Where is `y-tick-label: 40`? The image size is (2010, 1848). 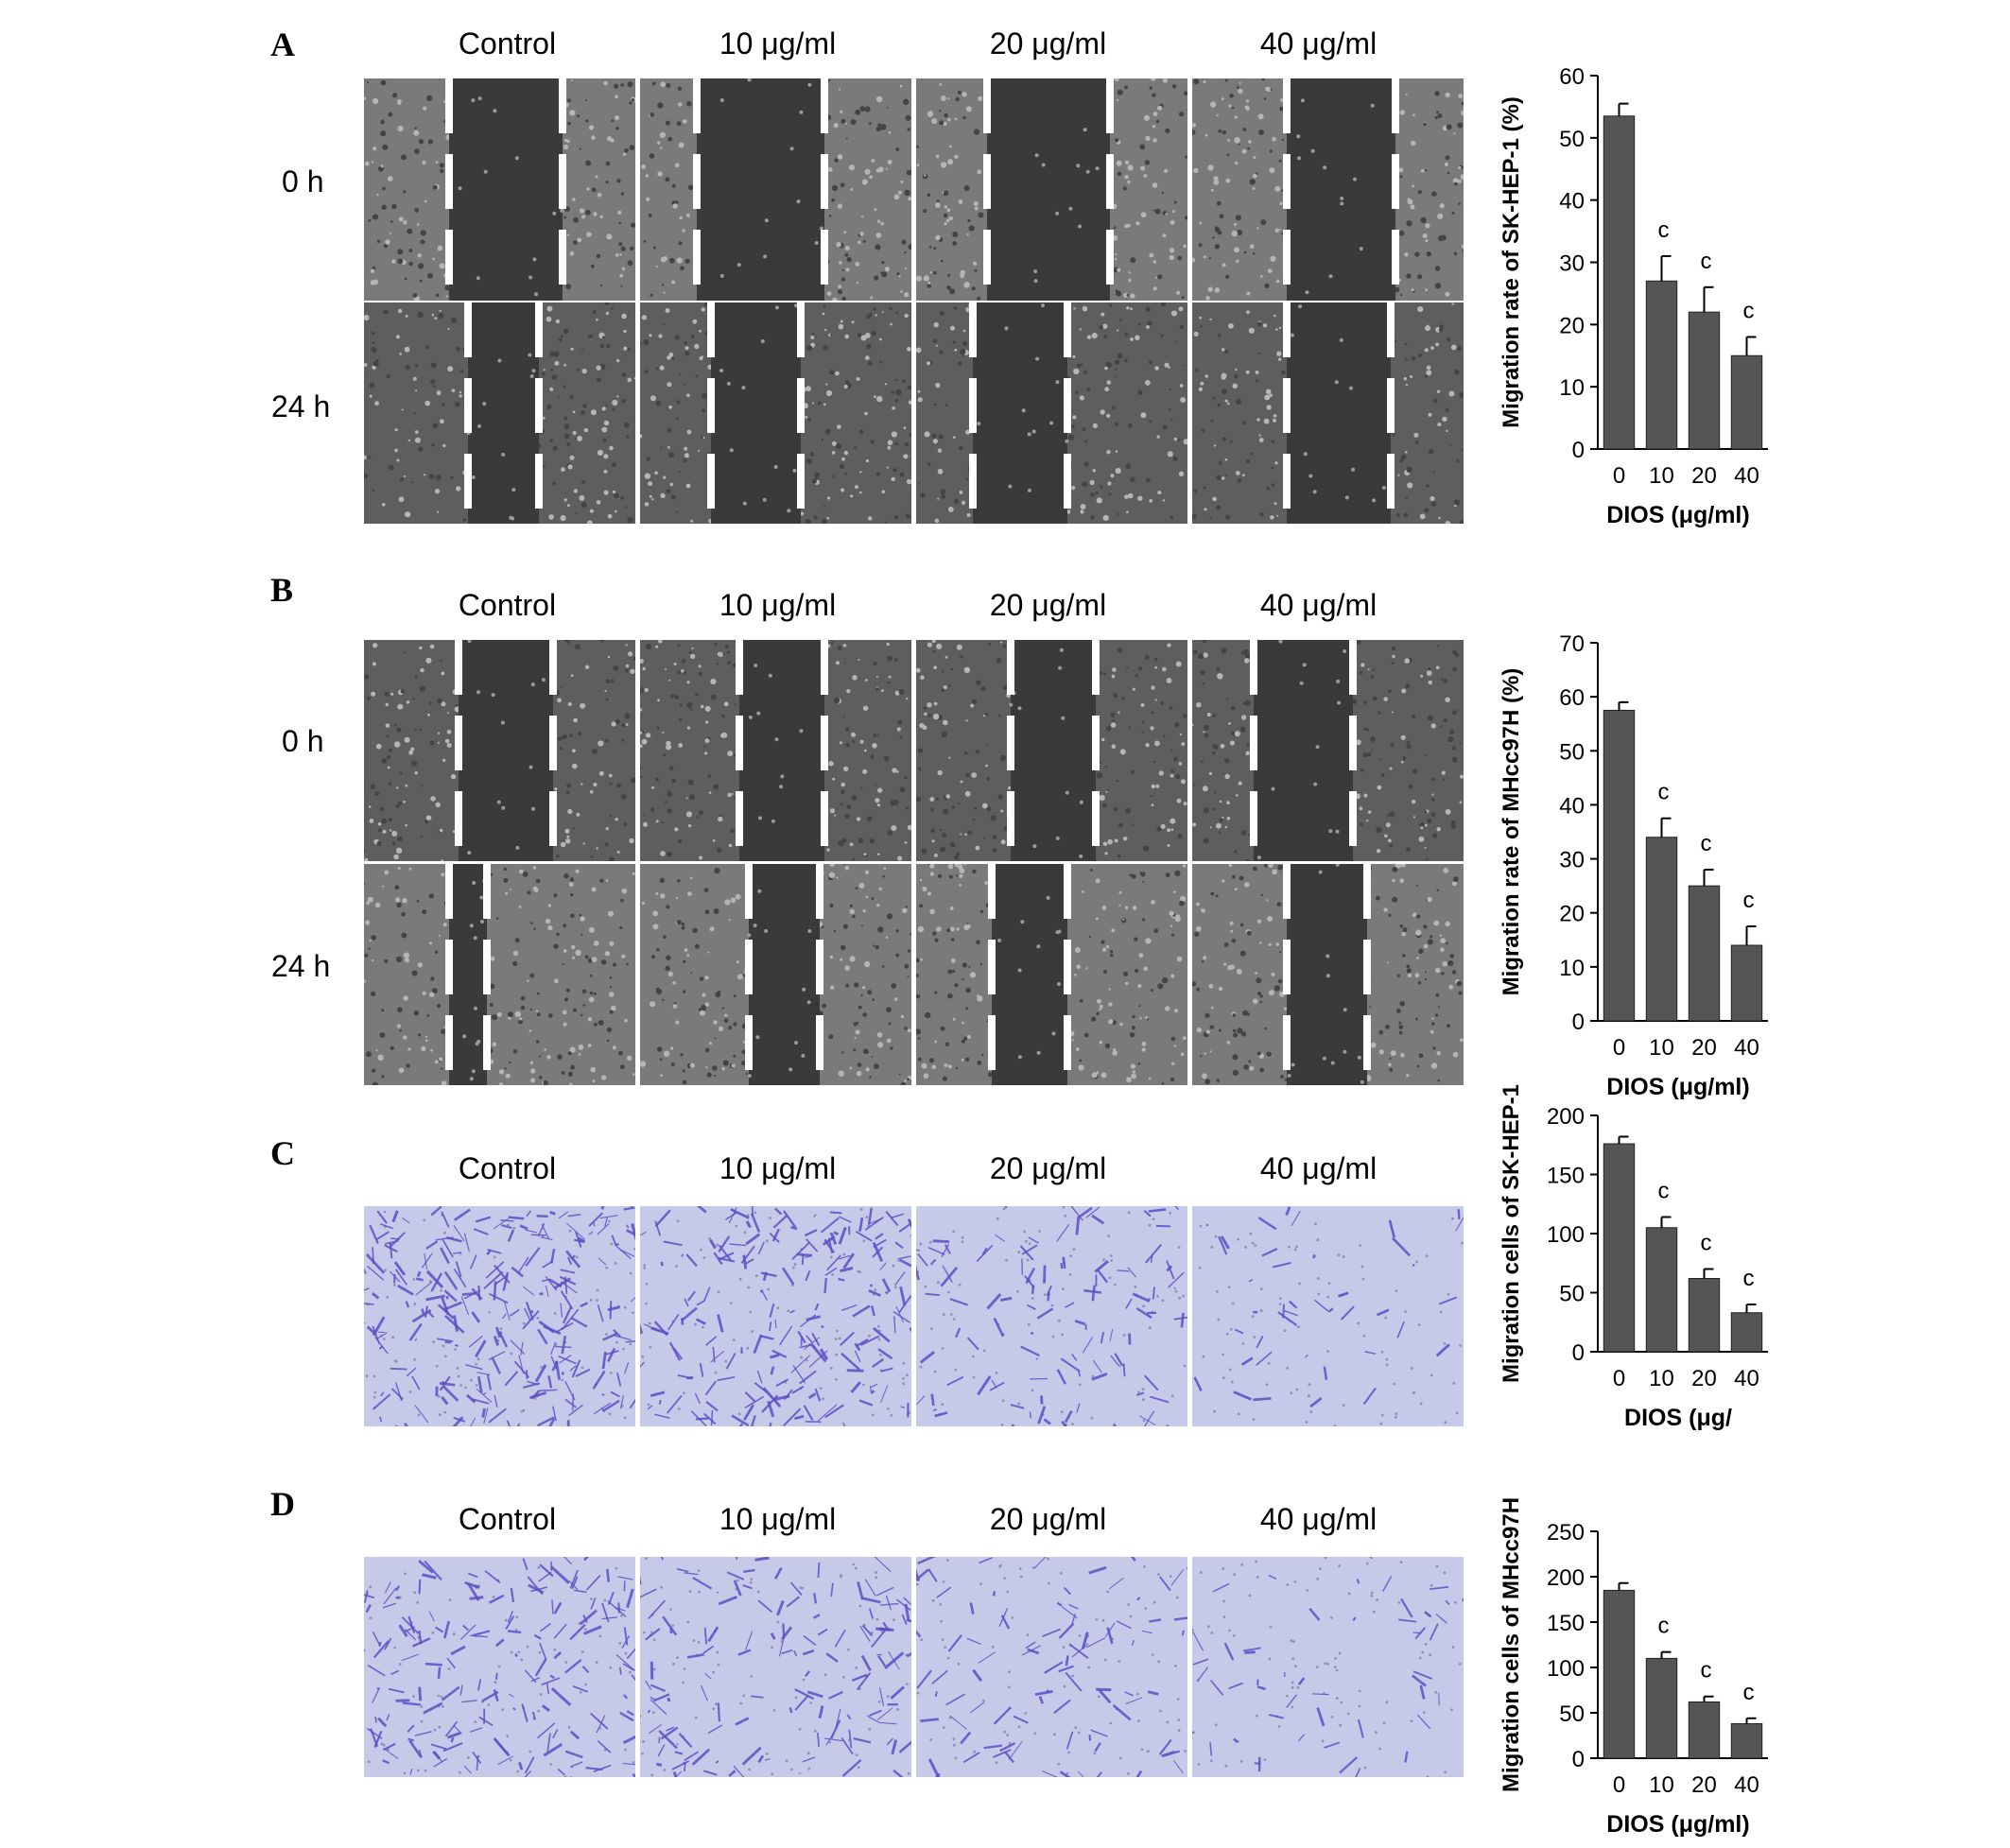
y-tick-label: 40 is located at coordinates (1572, 202).